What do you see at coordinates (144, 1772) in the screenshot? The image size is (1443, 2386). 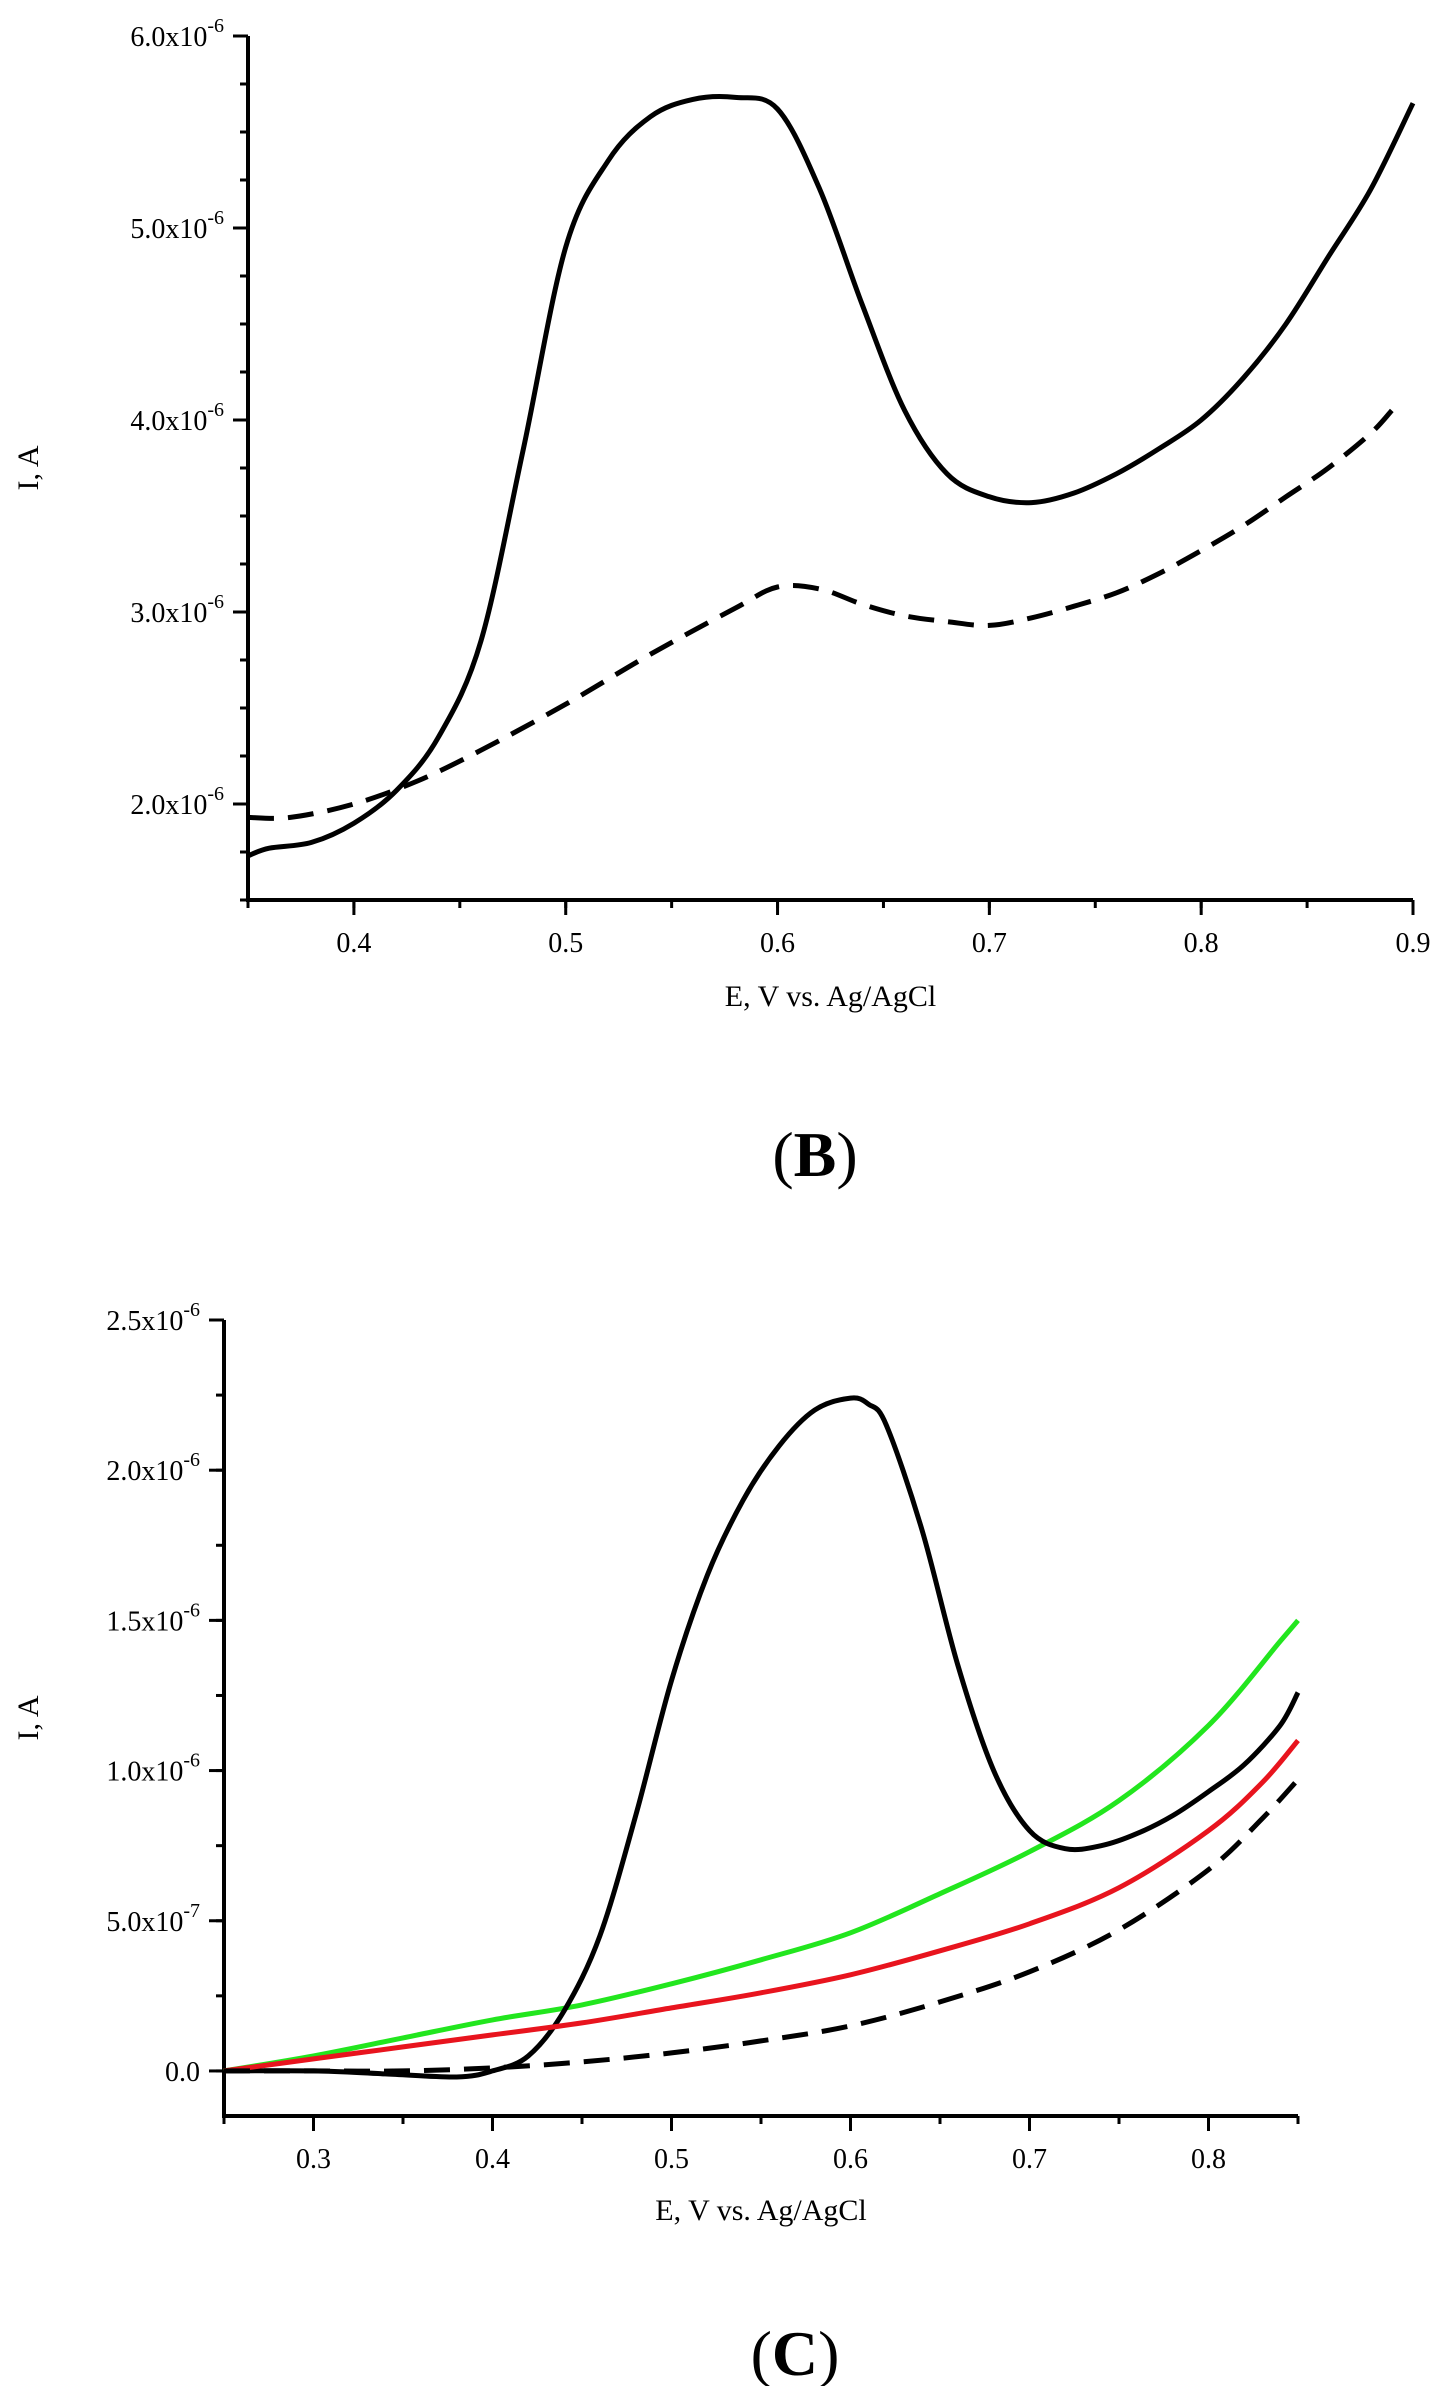 I see `y-tick-mantissa: 1.0x10` at bounding box center [144, 1772].